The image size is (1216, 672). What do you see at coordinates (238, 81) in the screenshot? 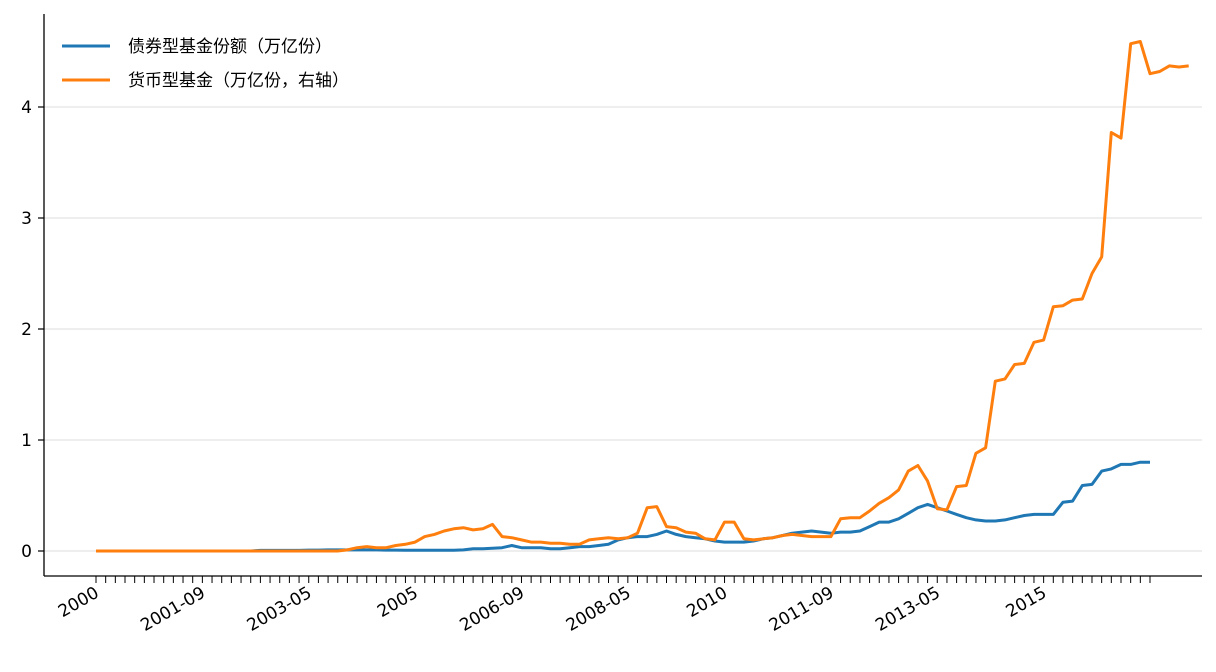
I see `legend-label-money: 货币型基金（万亿份，右轴）` at bounding box center [238, 81].